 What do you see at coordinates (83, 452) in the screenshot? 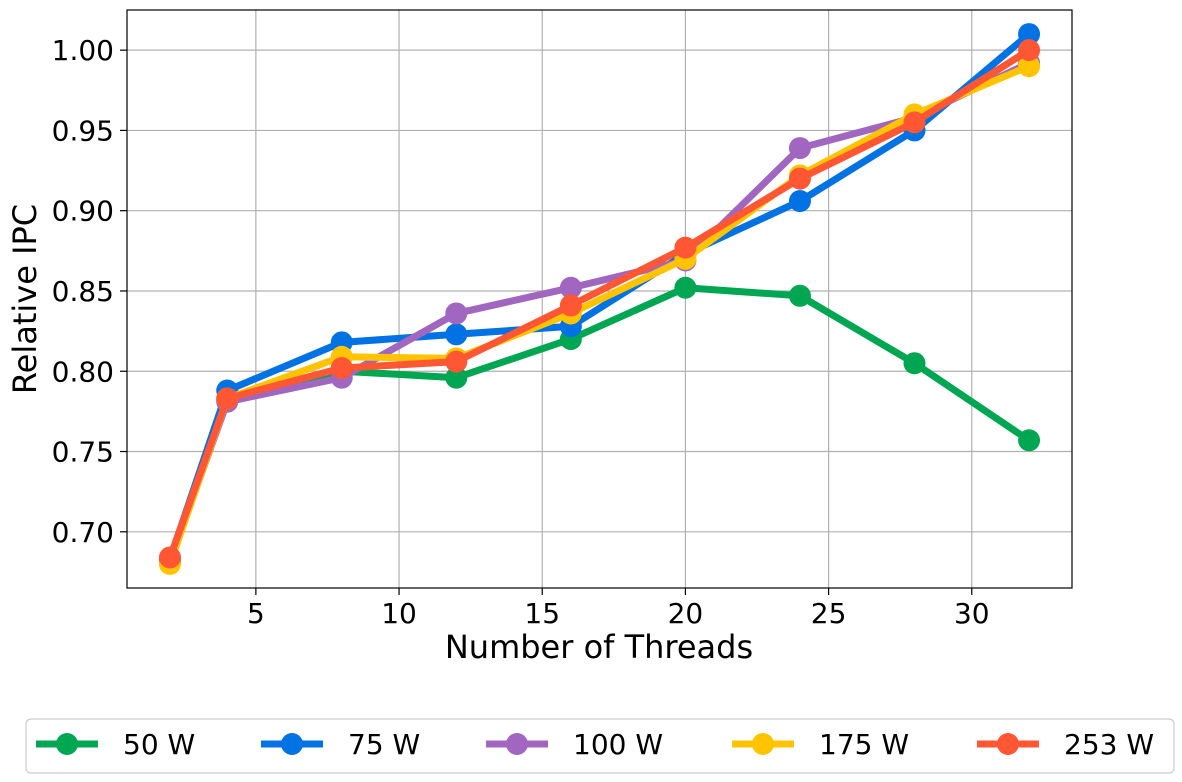
I see `y-tick-label: 0.75` at bounding box center [83, 452].